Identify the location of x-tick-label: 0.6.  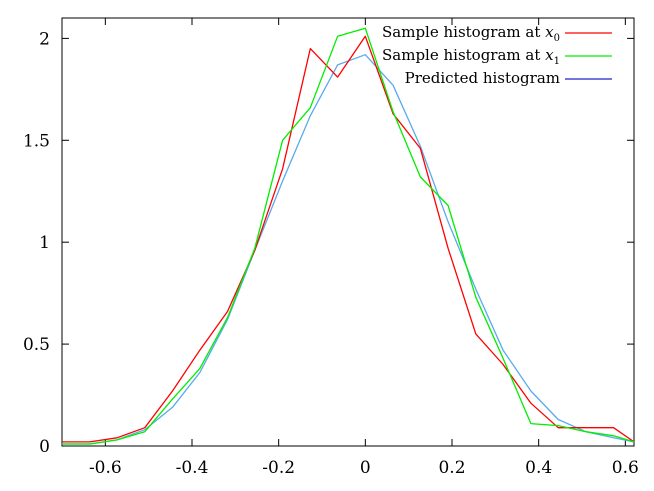
(625, 468).